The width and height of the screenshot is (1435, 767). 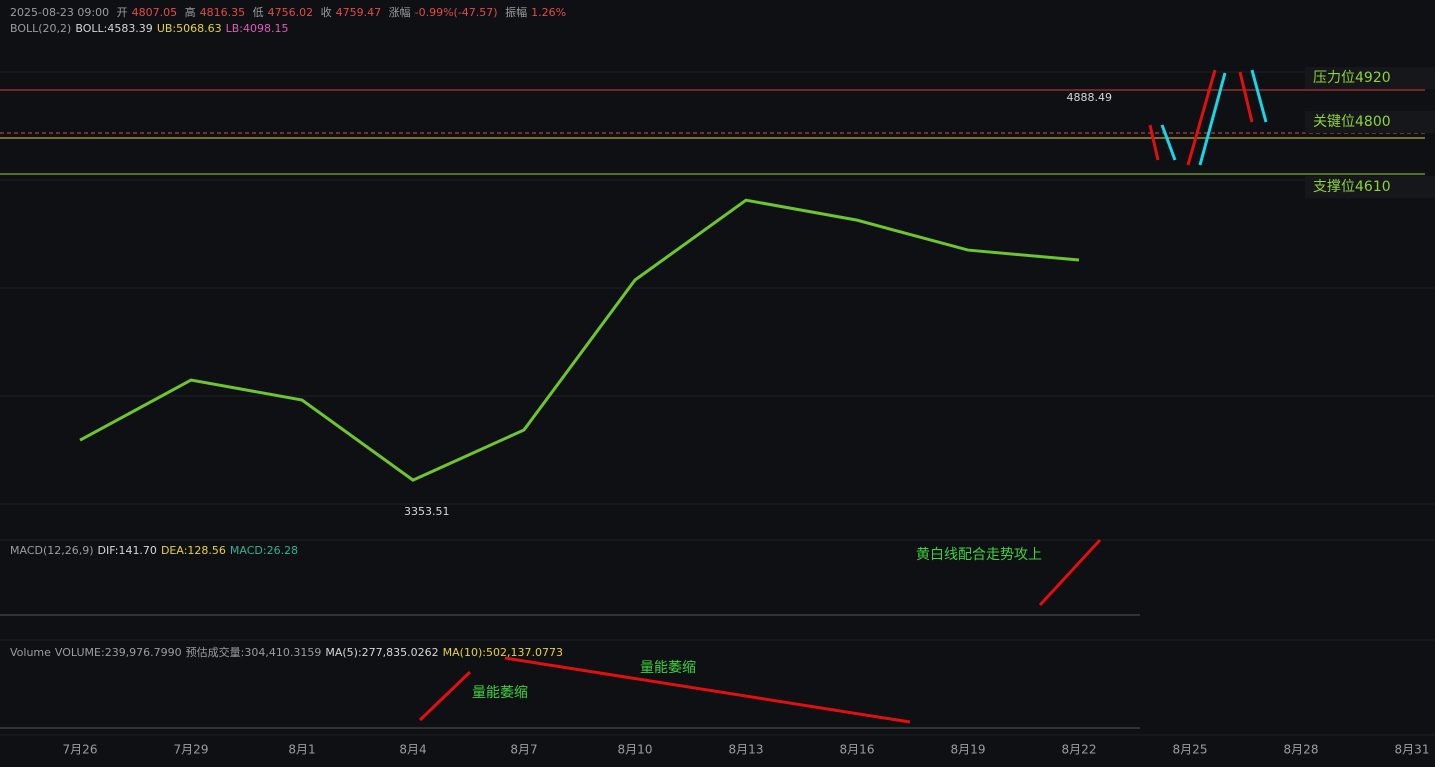 What do you see at coordinates (30, 652) in the screenshot?
I see `indicator-name: Volume` at bounding box center [30, 652].